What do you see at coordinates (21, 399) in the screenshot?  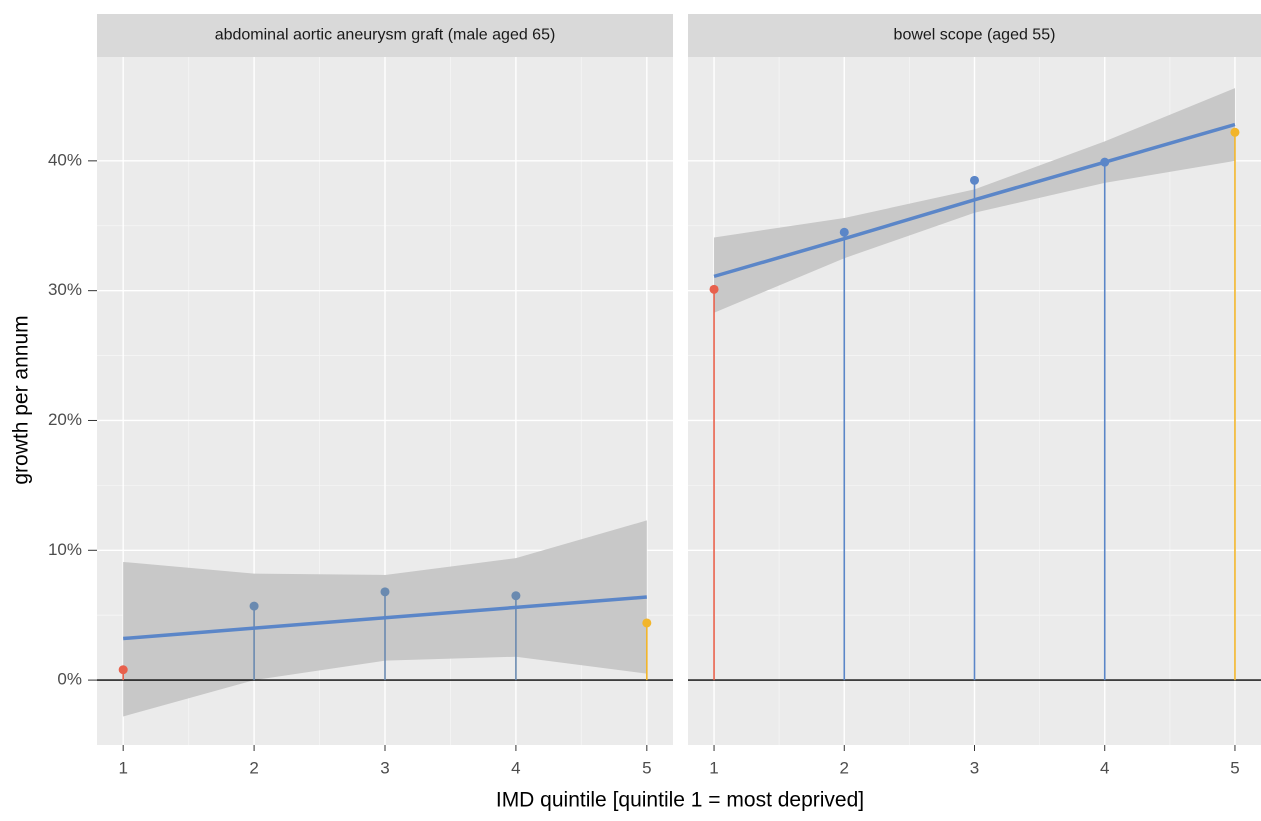 I see `y-axis-title: growth per annum` at bounding box center [21, 399].